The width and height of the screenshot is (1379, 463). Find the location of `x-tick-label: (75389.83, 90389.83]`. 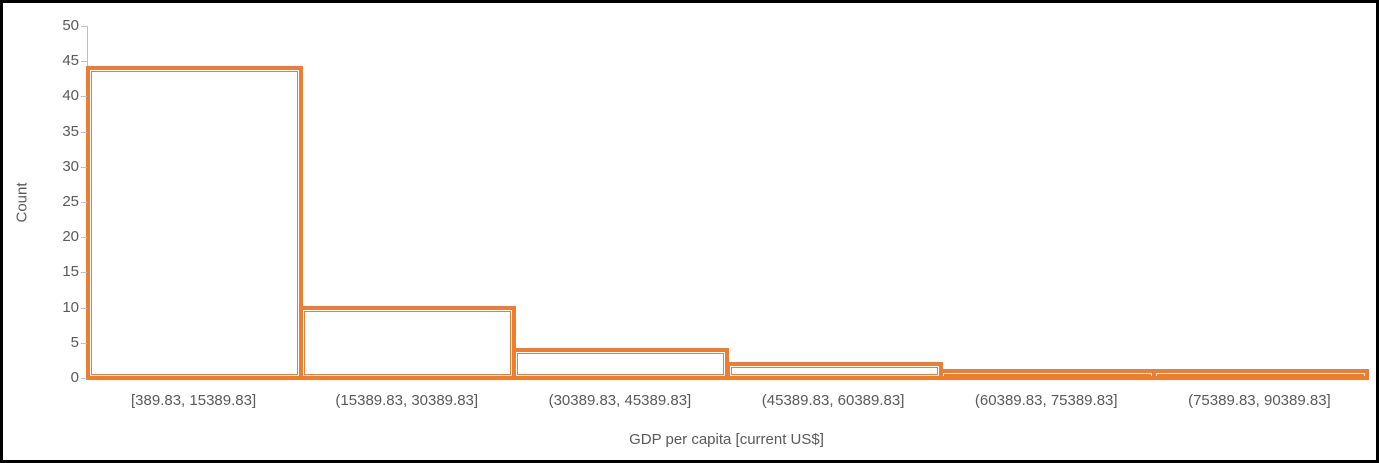

x-tick-label: (75389.83, 90389.83] is located at coordinates (1259, 400).